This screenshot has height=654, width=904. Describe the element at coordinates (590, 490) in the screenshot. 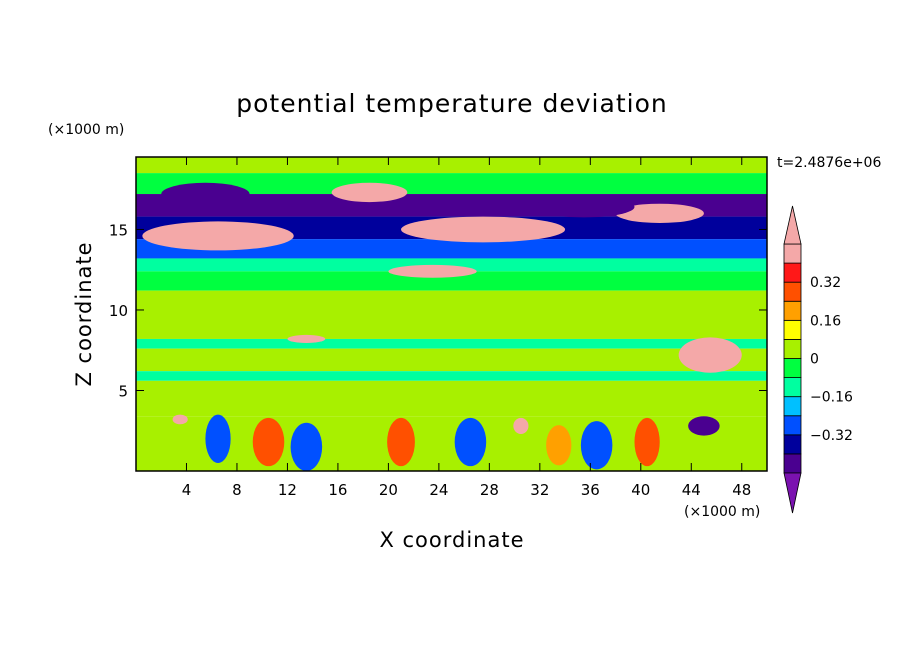

I see `x-tick-label-8: 36` at that location.